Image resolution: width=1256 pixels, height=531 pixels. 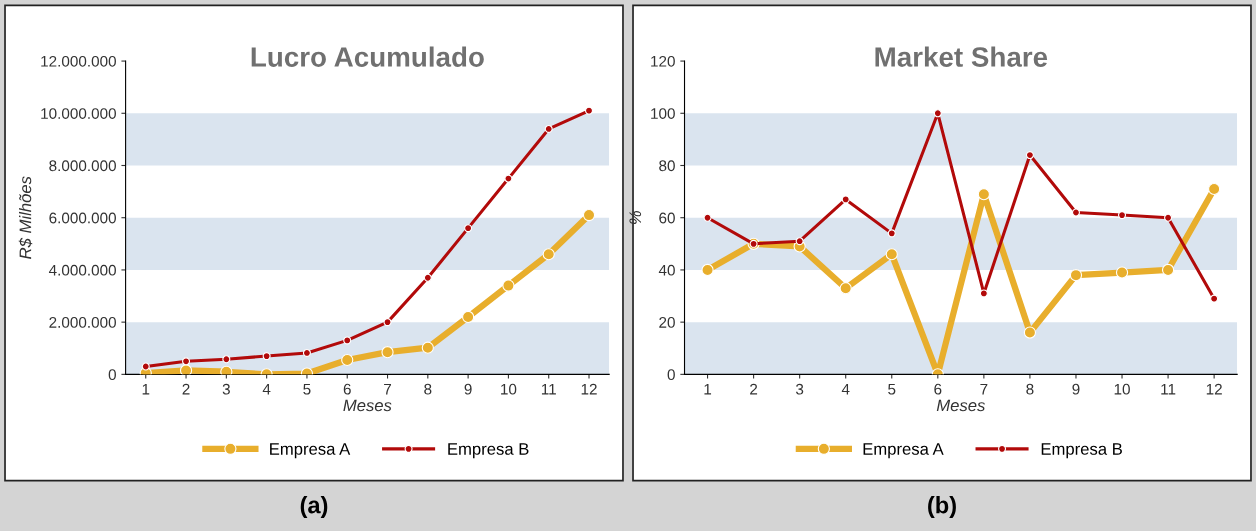 What do you see at coordinates (663, 61) in the screenshot?
I see `y-tick-label: 120` at bounding box center [663, 61].